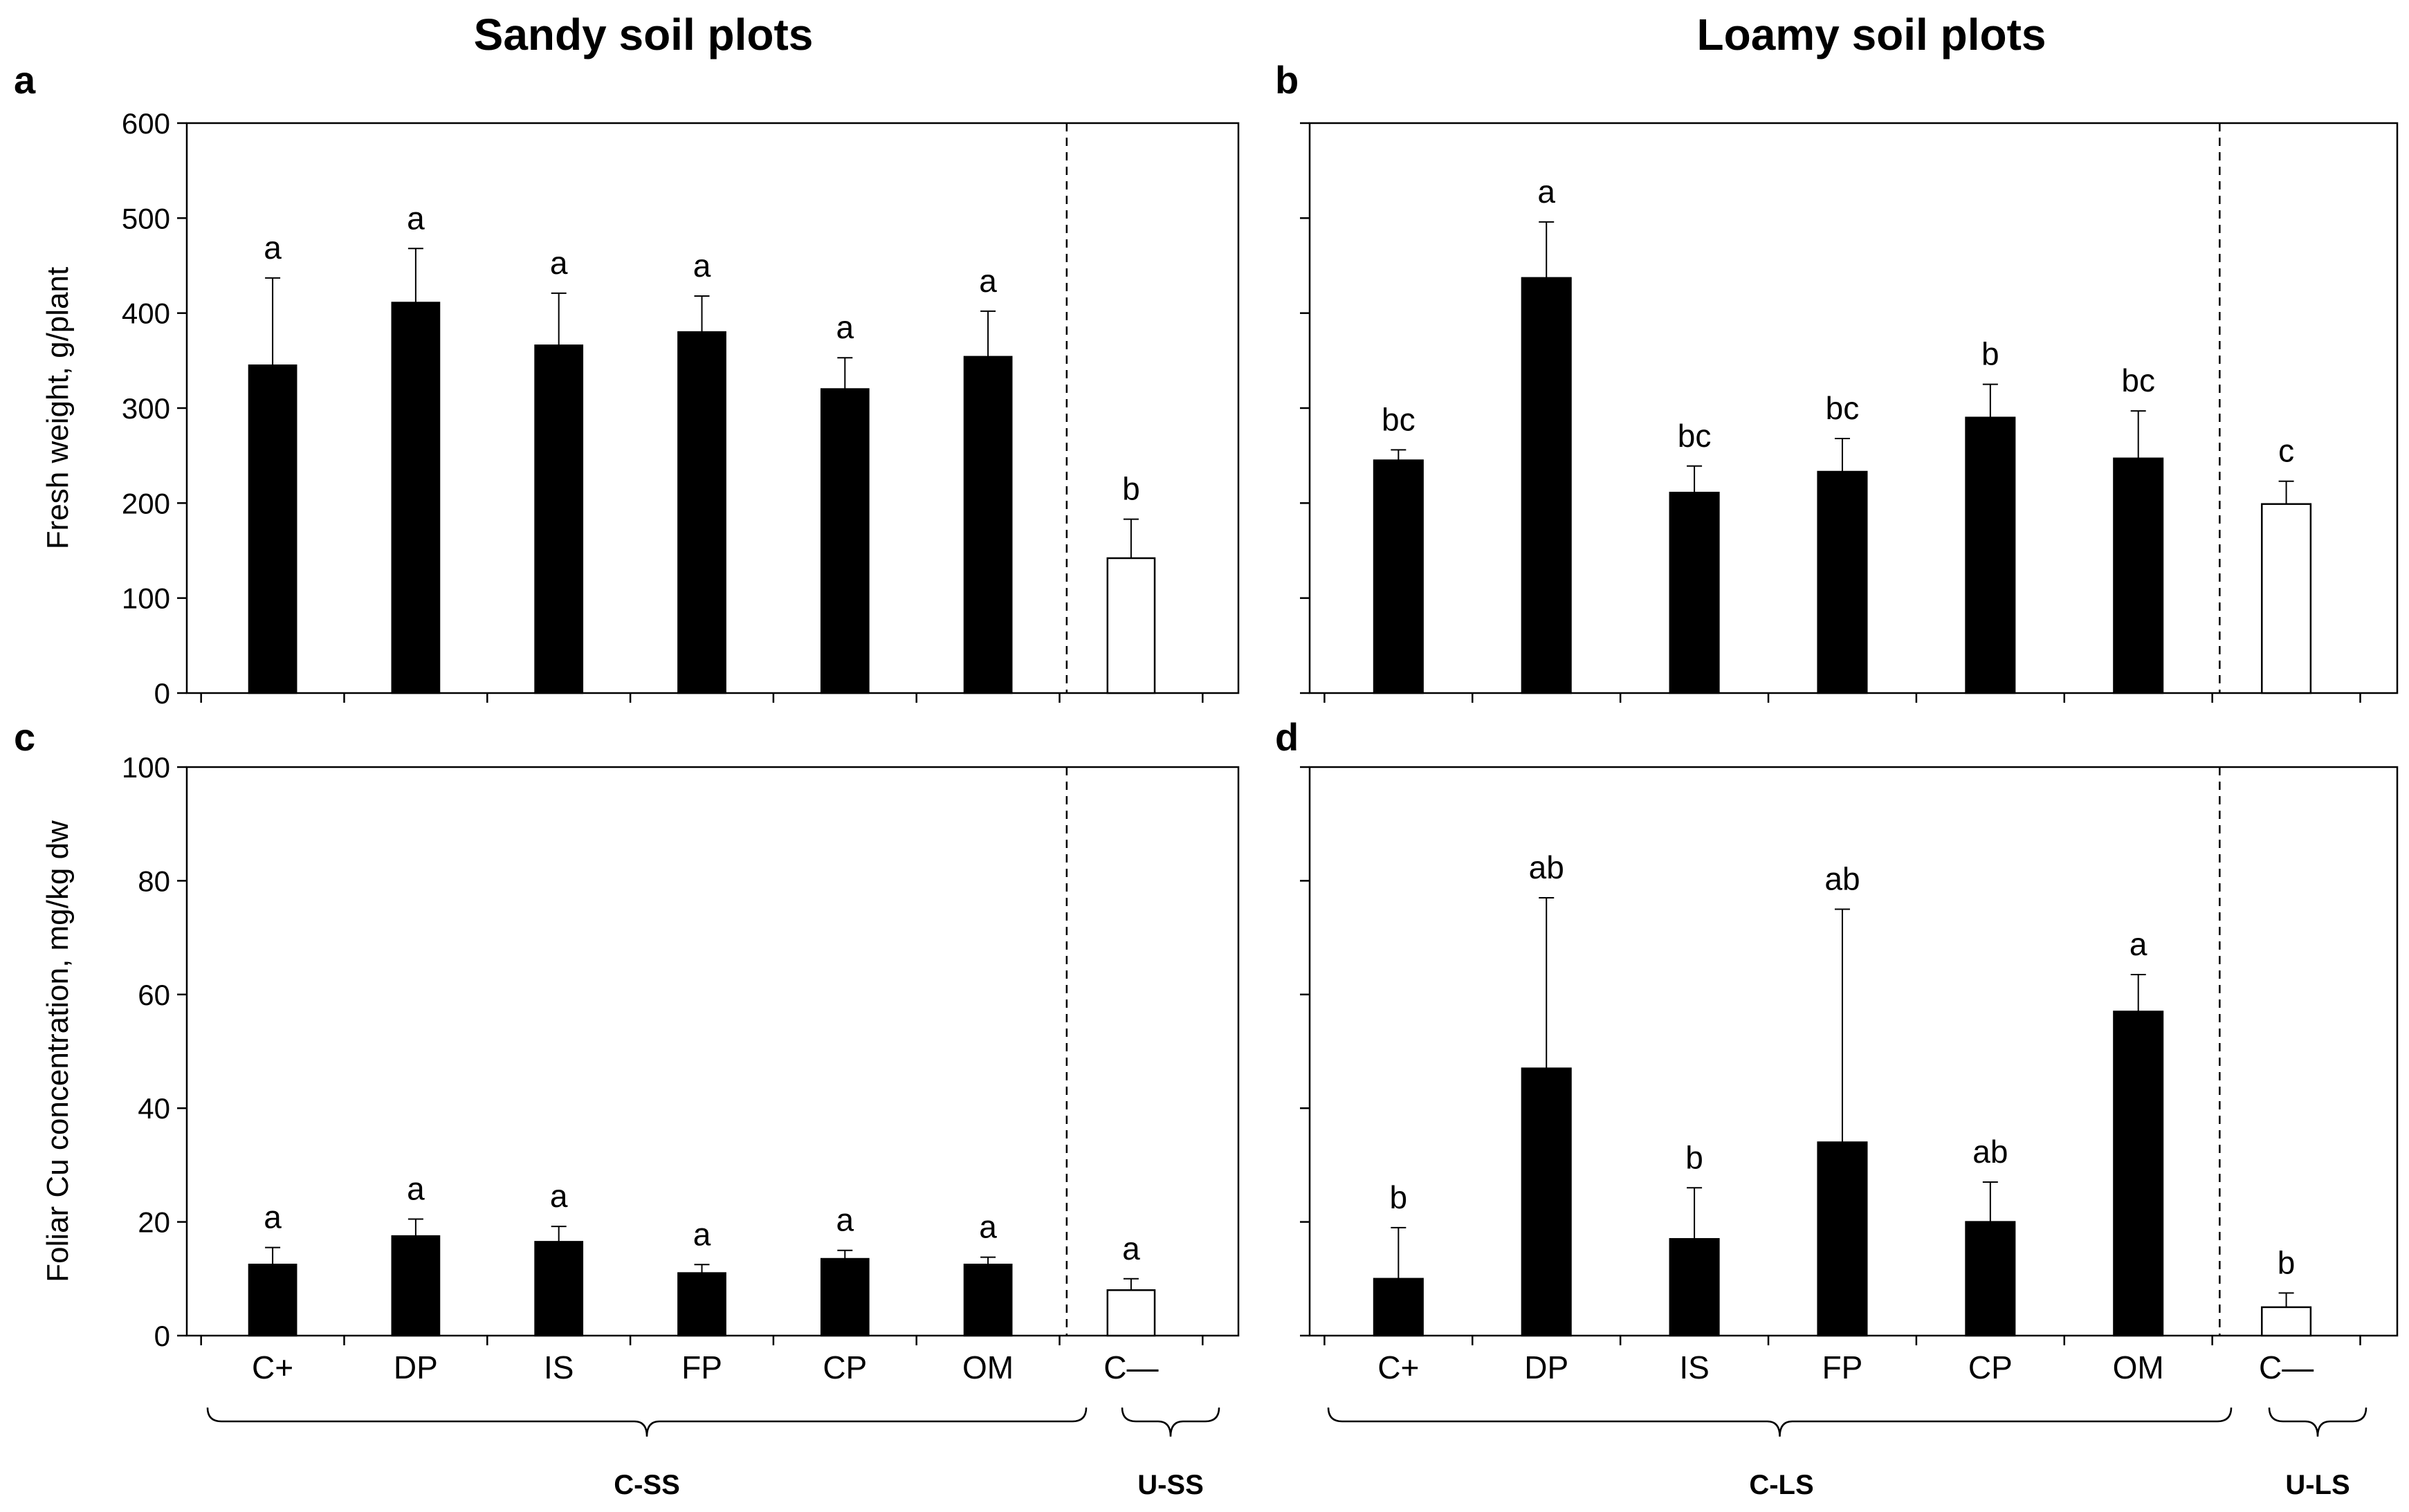 The height and width of the screenshot is (1512, 2409). Describe the element at coordinates (146, 218) in the screenshot. I see `y-tick-label: 500` at that location.